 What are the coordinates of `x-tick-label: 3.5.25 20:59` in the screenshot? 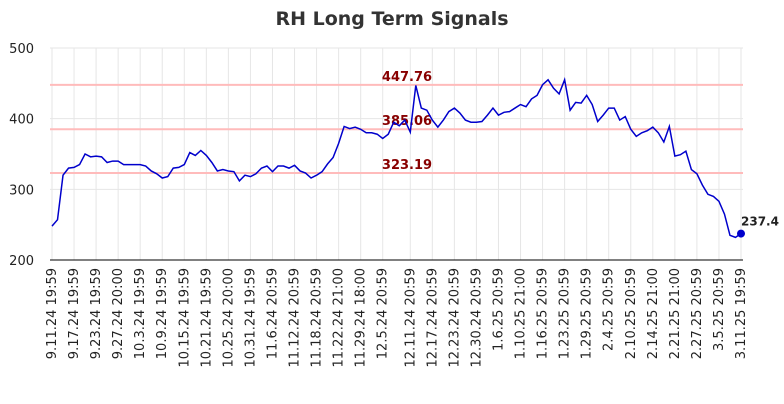 It's located at (719, 309).